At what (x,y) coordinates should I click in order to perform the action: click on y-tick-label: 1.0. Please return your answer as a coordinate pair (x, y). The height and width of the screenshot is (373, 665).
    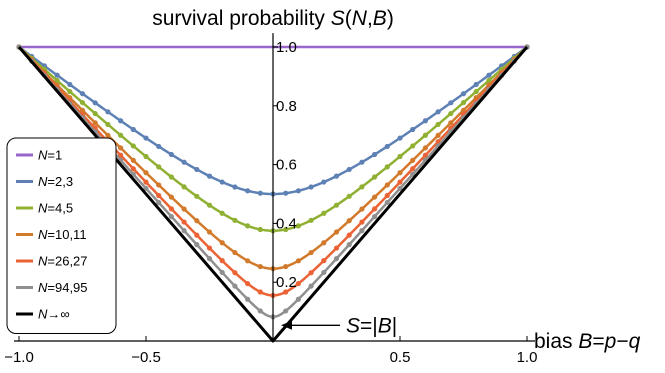
    Looking at the image, I should click on (286, 47).